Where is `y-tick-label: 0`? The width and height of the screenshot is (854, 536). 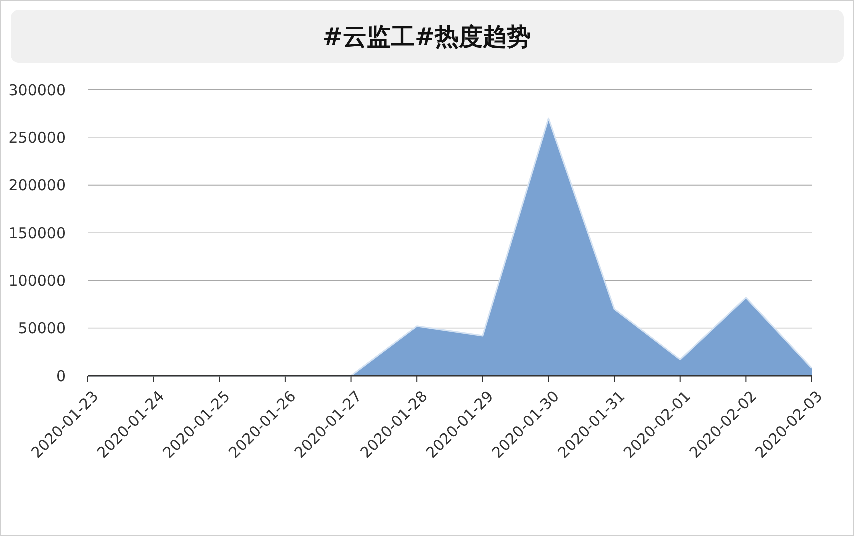
y-tick-label: 0 is located at coordinates (61, 376).